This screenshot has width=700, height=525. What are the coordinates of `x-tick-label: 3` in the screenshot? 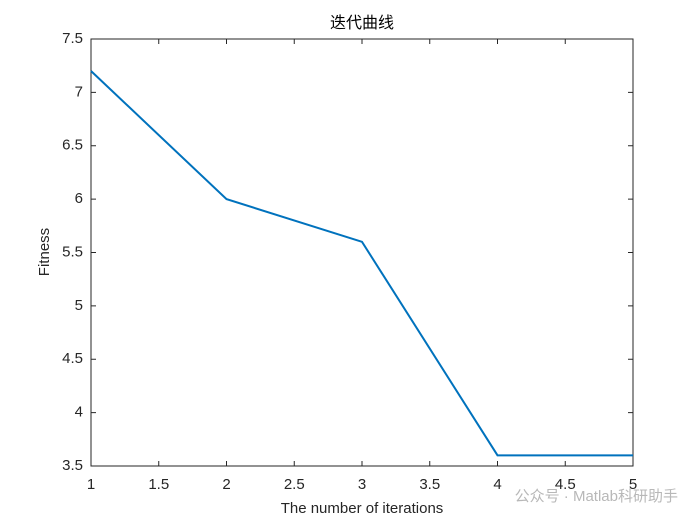 It's located at (362, 484).